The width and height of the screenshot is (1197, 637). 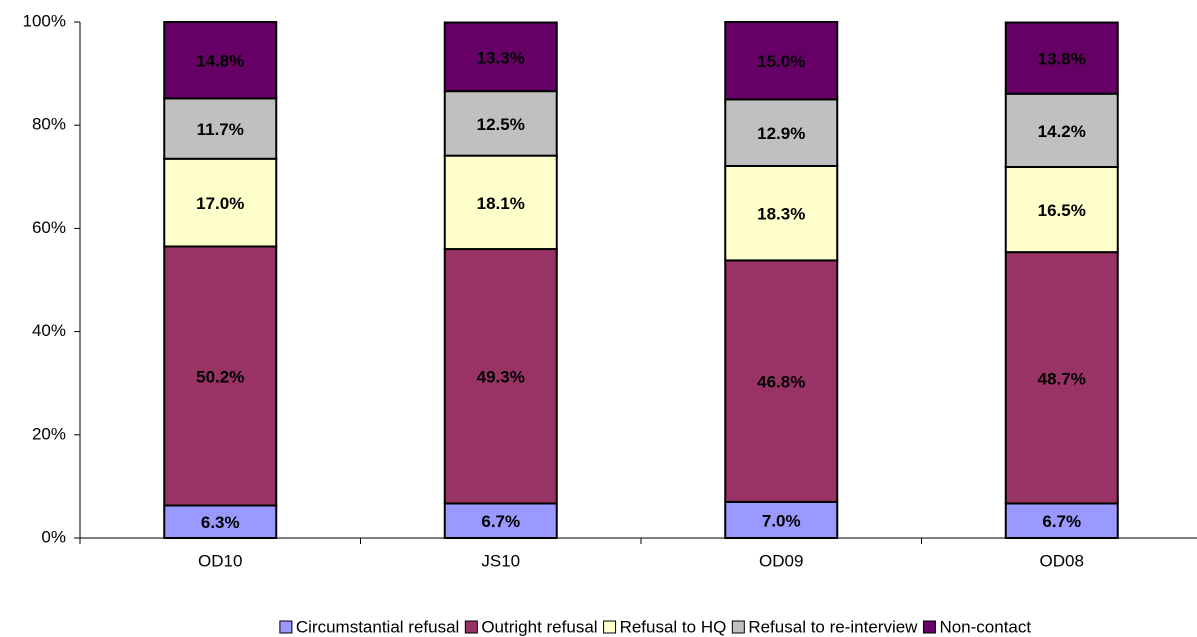 I want to click on value-label: 16.5%, so click(x=1062, y=210).